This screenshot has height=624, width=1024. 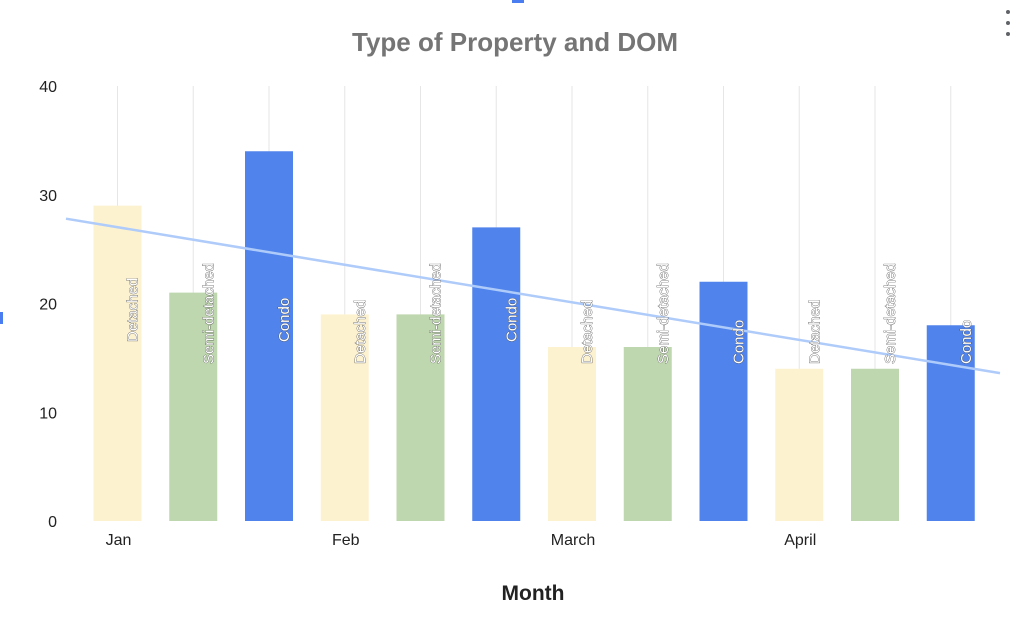 I want to click on top-edge-mark, so click(x=518, y=1).